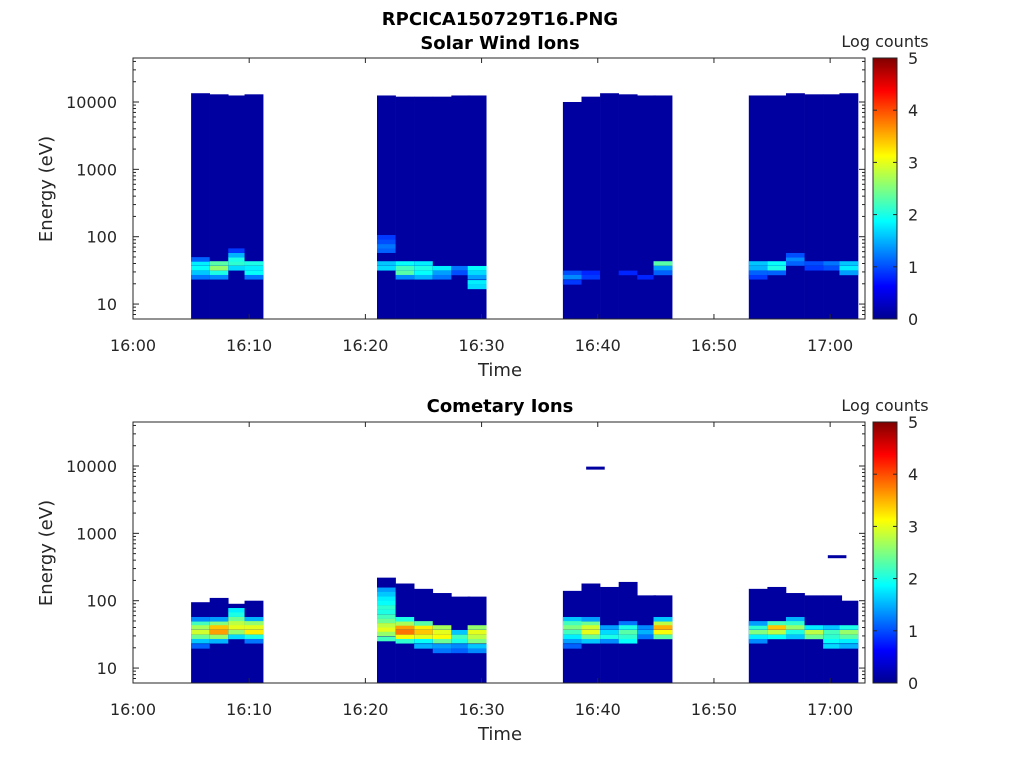 The height and width of the screenshot is (768, 1024). What do you see at coordinates (482, 709) in the screenshot?
I see `x-tick-label: 16:30` at bounding box center [482, 709].